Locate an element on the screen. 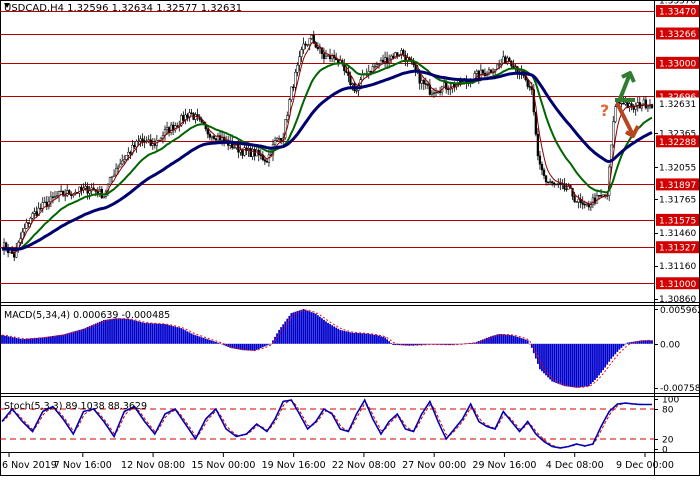 The height and width of the screenshot is (504, 700). macd-title: MACD(5,34,4) 0.000639 -0.000485 is located at coordinates (87, 315).